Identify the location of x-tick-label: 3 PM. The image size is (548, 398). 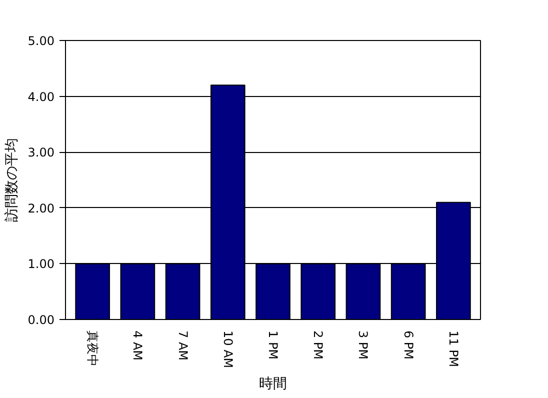
(363, 345).